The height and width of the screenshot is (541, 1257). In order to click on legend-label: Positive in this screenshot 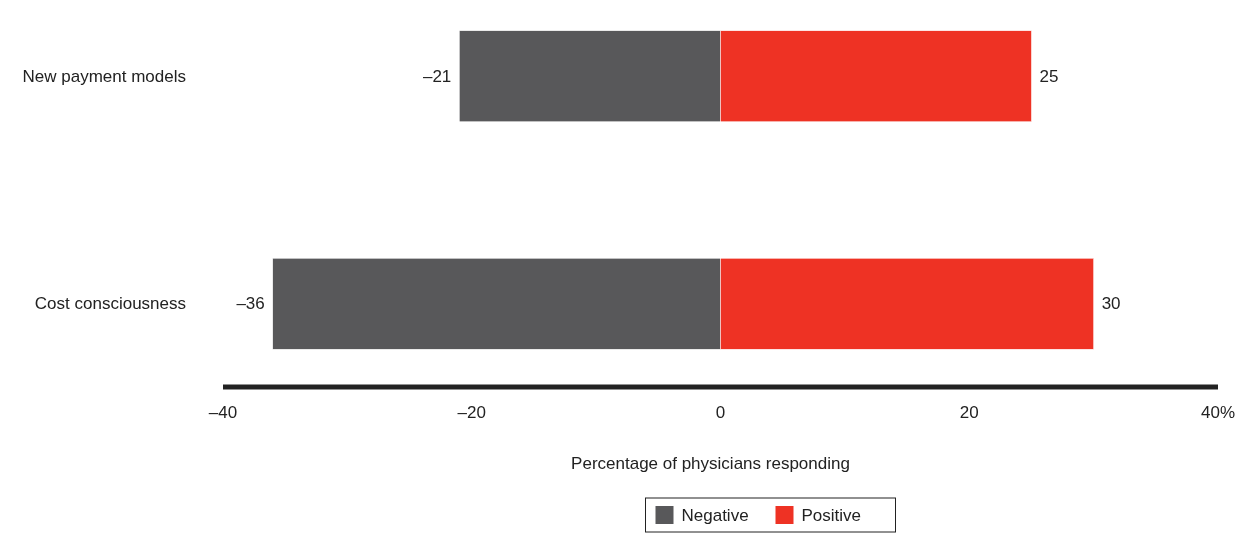, I will do `click(831, 515)`.